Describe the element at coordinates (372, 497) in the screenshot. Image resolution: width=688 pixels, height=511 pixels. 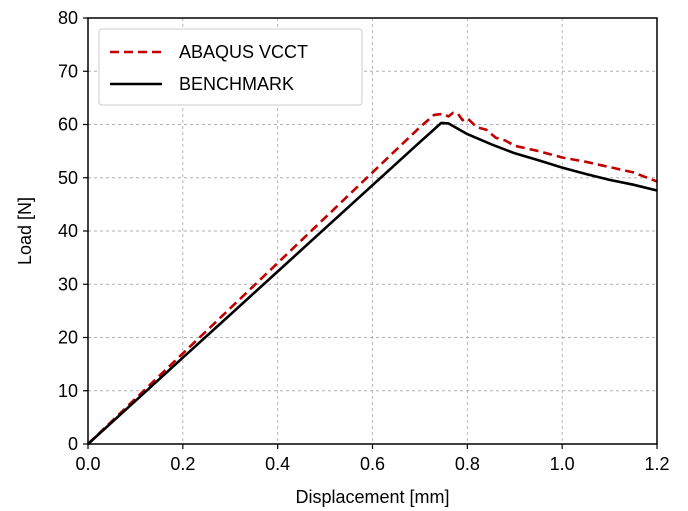
I see `x-axis-label: Displacement [mm]` at that location.